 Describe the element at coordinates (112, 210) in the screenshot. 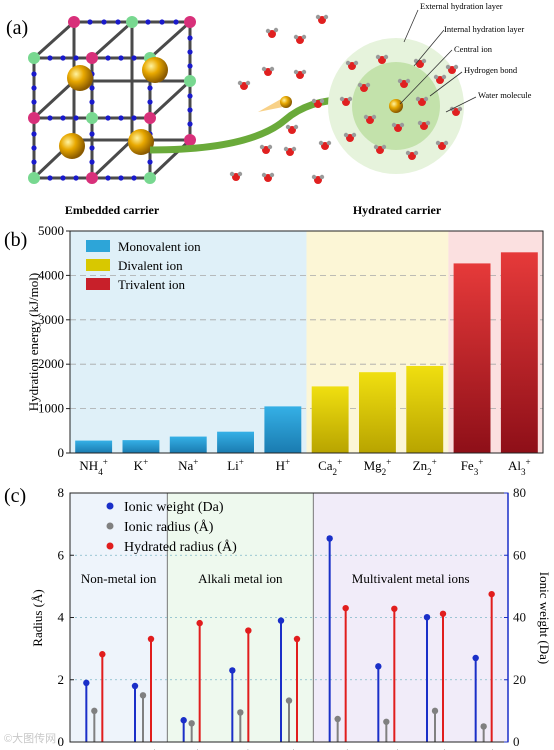

I see `caption-embedded-carrier: Embedded carrier` at that location.